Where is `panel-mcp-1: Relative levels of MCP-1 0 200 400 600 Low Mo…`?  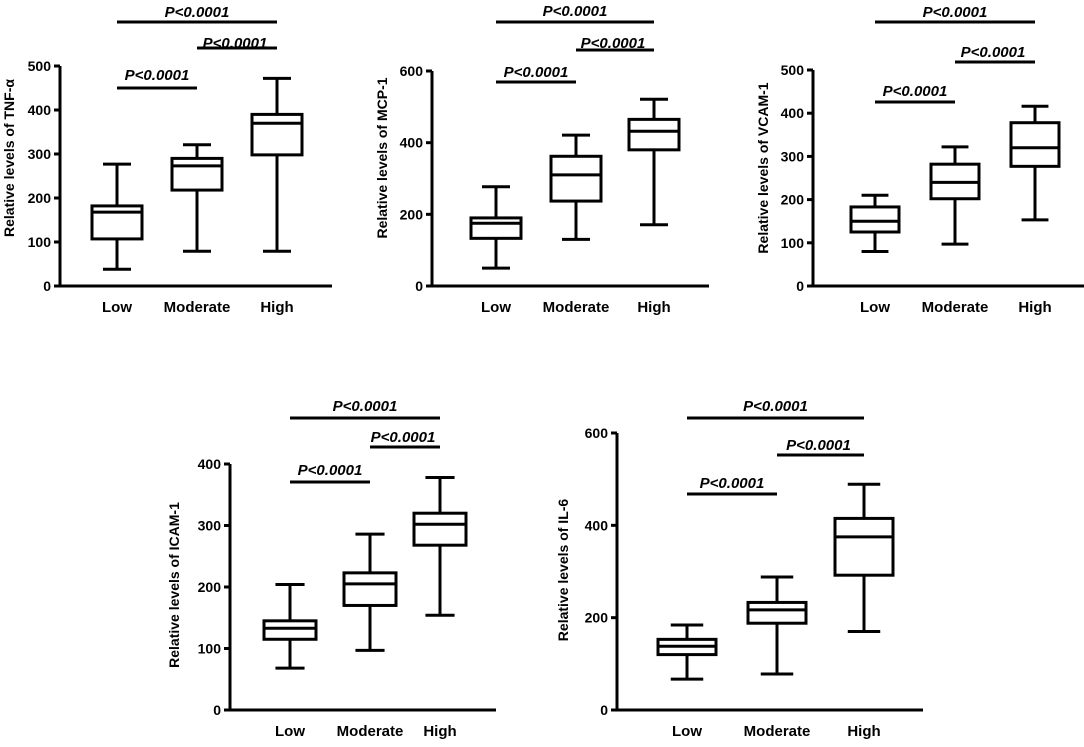 panel-mcp-1: Relative levels of MCP-1 0 200 400 600 Low Mo… is located at coordinates (541, 159).